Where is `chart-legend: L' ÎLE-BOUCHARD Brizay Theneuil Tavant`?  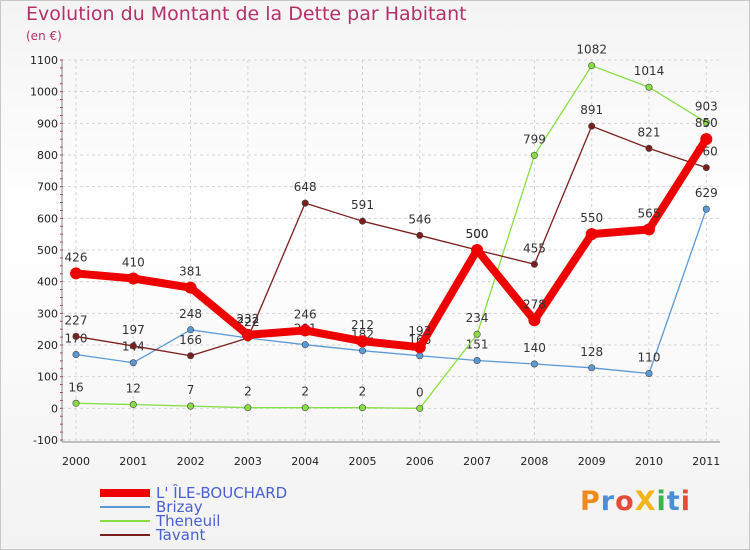 chart-legend: L' ÎLE-BOUCHARD Brizay Theneuil Tavant is located at coordinates (194, 514).